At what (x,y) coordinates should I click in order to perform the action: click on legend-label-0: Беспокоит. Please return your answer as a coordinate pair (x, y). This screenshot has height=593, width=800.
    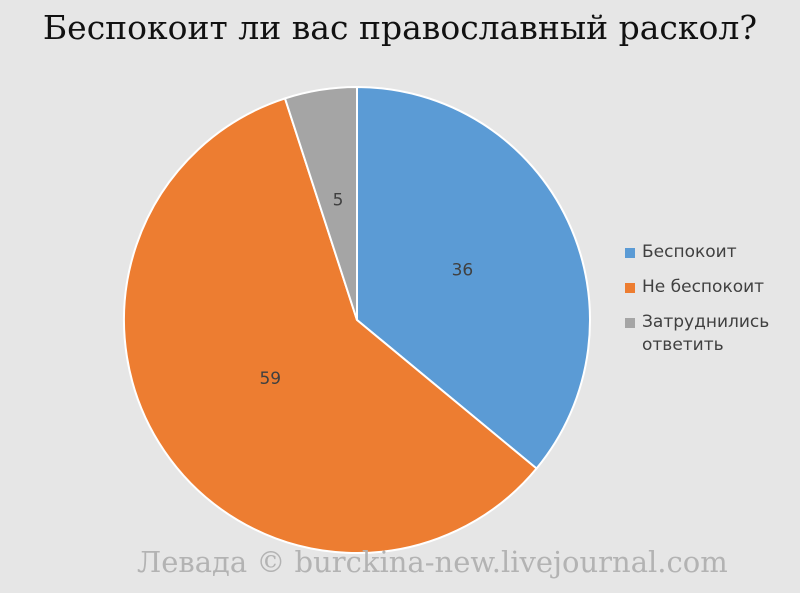
    Looking at the image, I should click on (689, 252).